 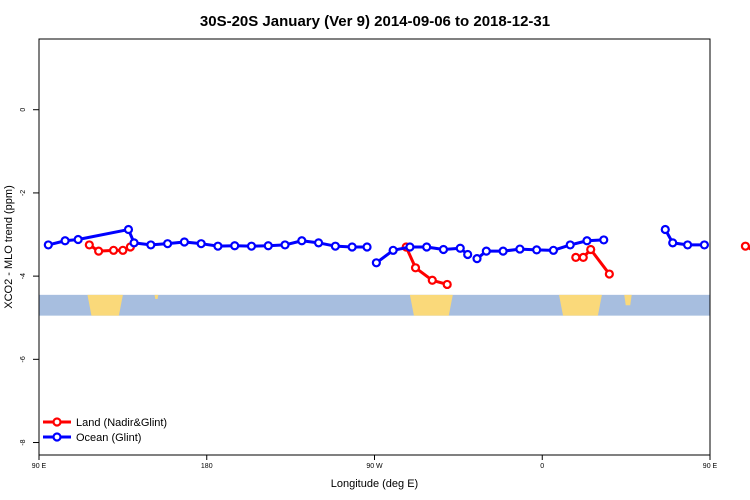 I want to click on y-tick-label: 0, so click(x=23, y=110).